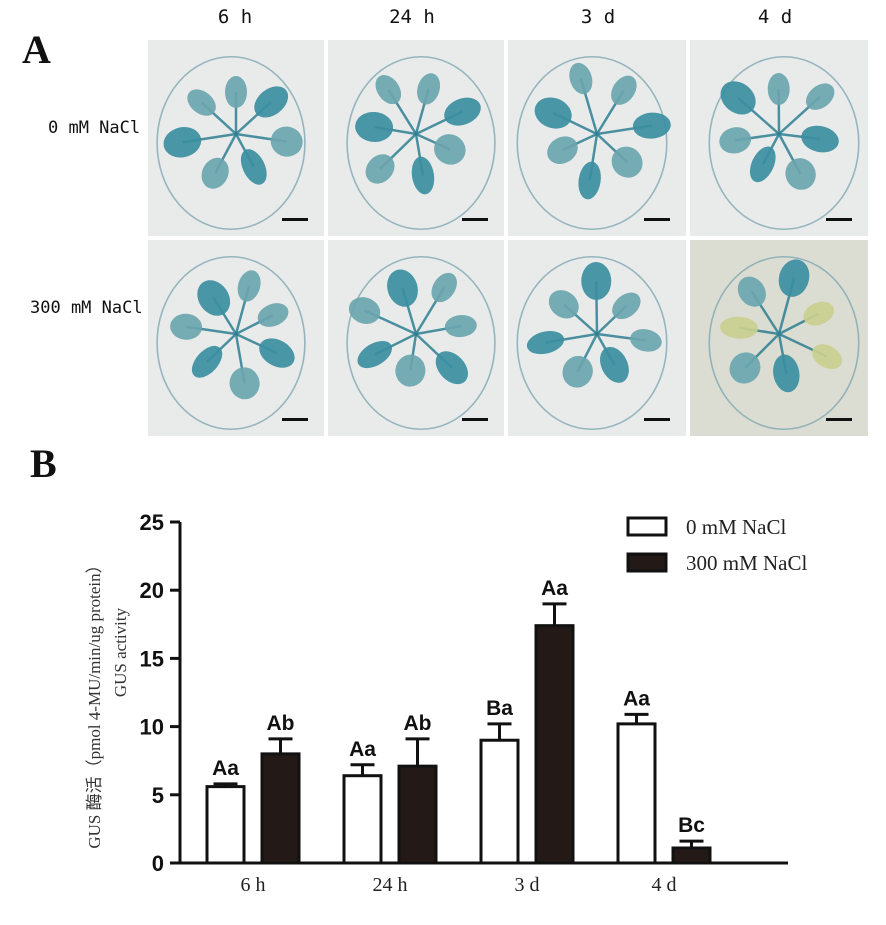 The height and width of the screenshot is (925, 886). I want to click on y-tick-label: 15, so click(152, 658).